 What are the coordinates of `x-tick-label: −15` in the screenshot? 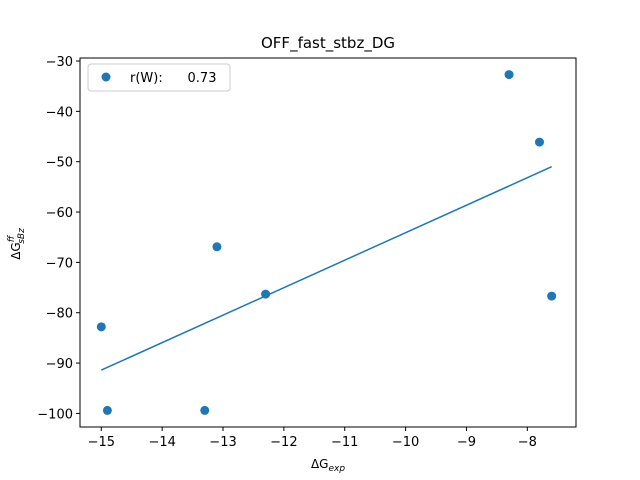 It's located at (101, 442).